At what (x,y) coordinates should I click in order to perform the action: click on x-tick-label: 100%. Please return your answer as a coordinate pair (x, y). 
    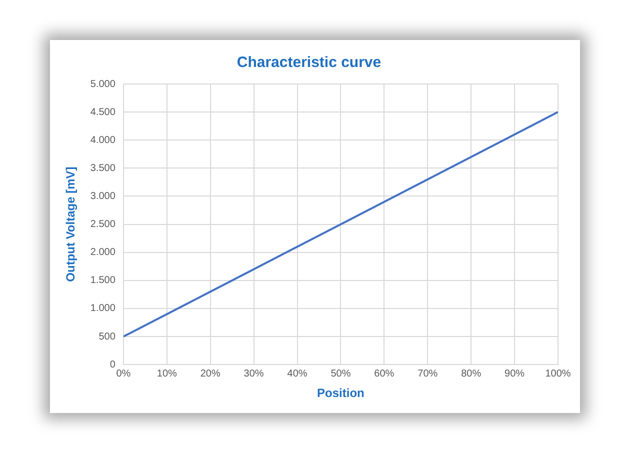
    Looking at the image, I should click on (558, 374).